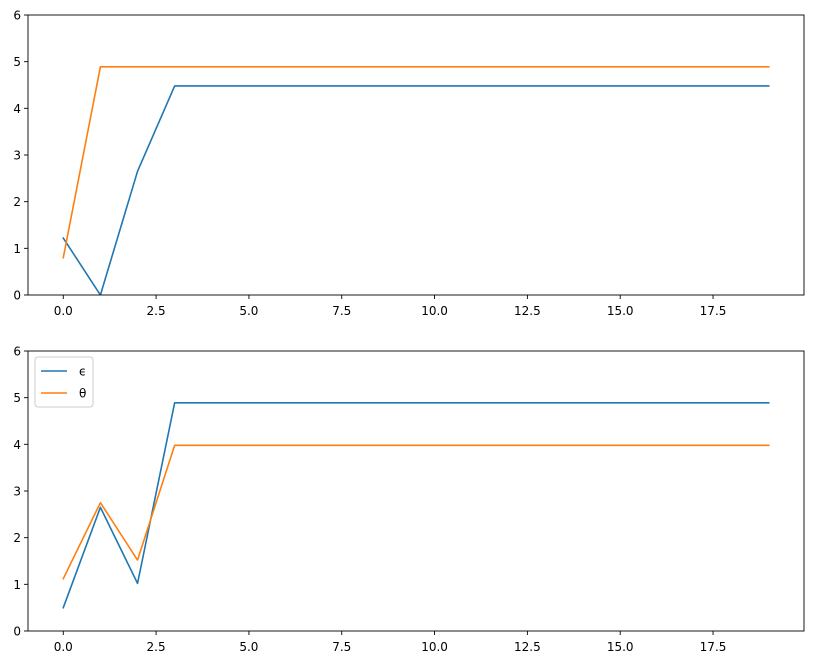  I want to click on legend-label: θ, so click(82, 394).